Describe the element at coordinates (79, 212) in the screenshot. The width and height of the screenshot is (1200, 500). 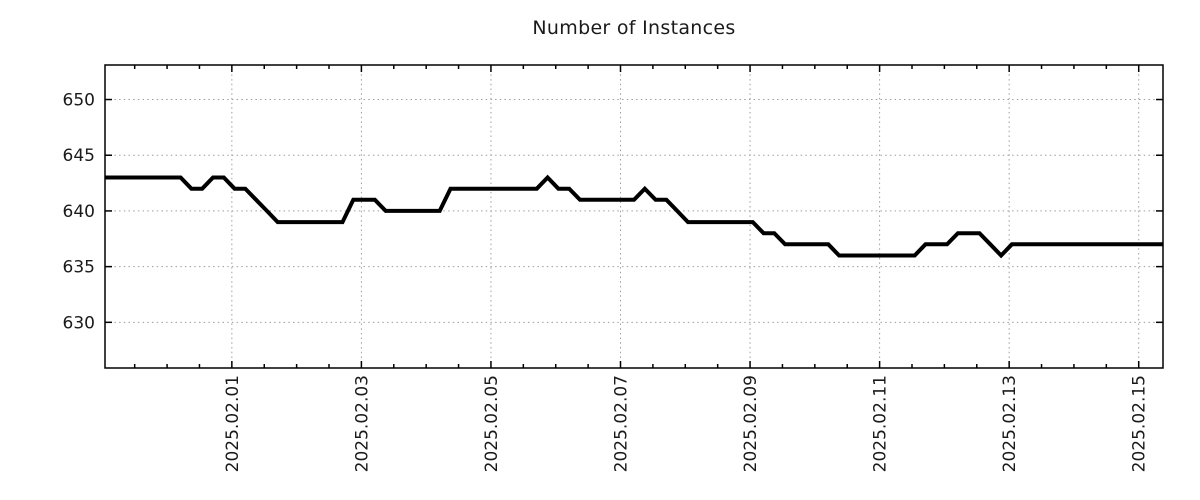
I see `y-tick-label: 640` at that location.